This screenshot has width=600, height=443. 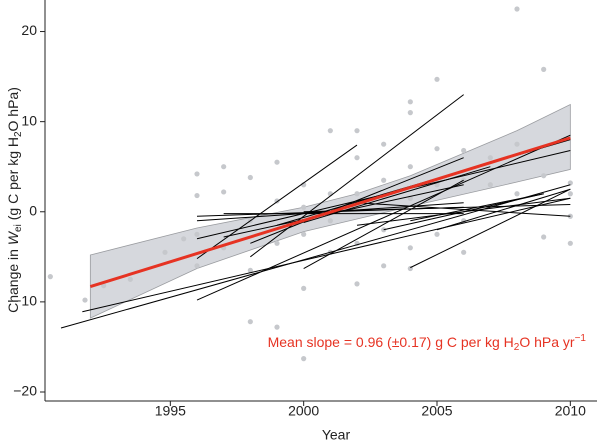 I want to click on x-axis-label: Year, so click(x=336, y=435).